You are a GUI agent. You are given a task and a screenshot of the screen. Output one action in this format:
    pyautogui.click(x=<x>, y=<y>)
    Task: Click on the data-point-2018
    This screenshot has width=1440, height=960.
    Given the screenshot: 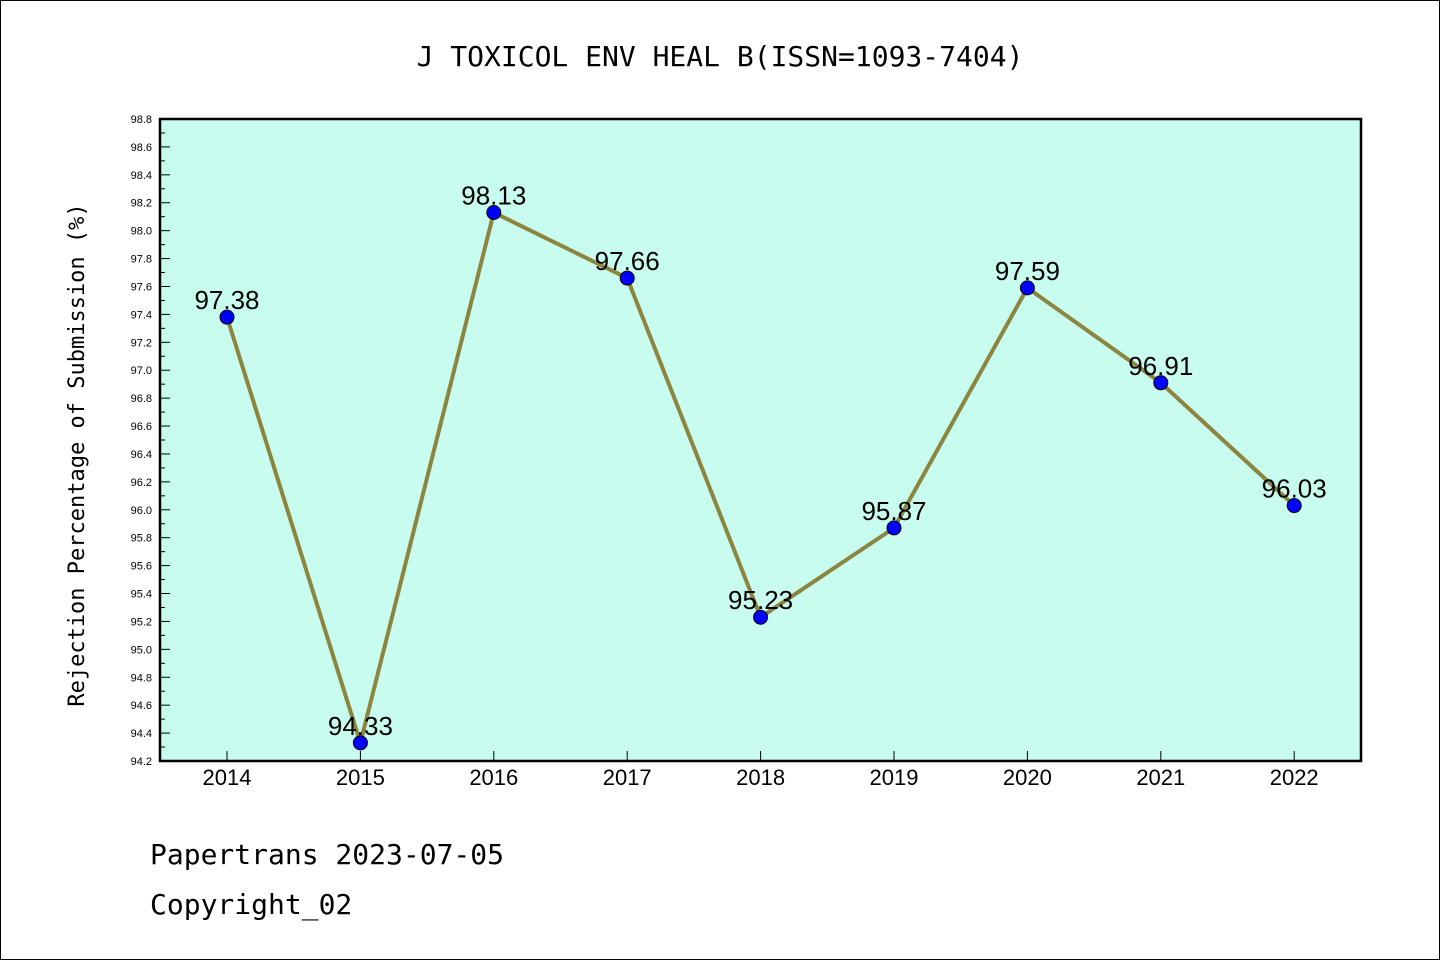 What is the action you would take?
    pyautogui.click(x=761, y=617)
    